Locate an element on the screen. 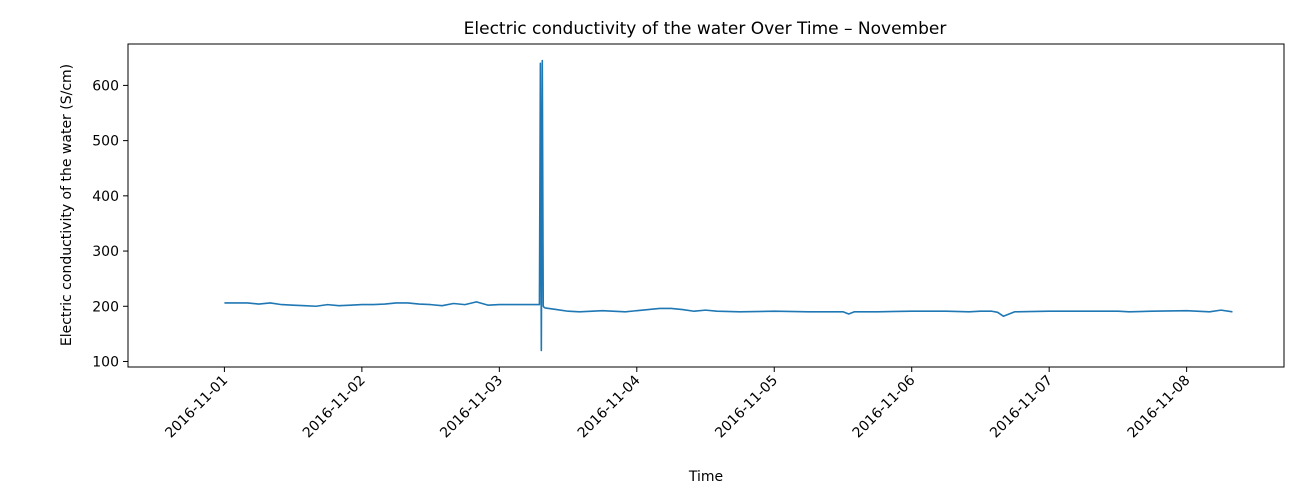 The image size is (1293, 484). y-tick-label: 600 is located at coordinates (105, 86).